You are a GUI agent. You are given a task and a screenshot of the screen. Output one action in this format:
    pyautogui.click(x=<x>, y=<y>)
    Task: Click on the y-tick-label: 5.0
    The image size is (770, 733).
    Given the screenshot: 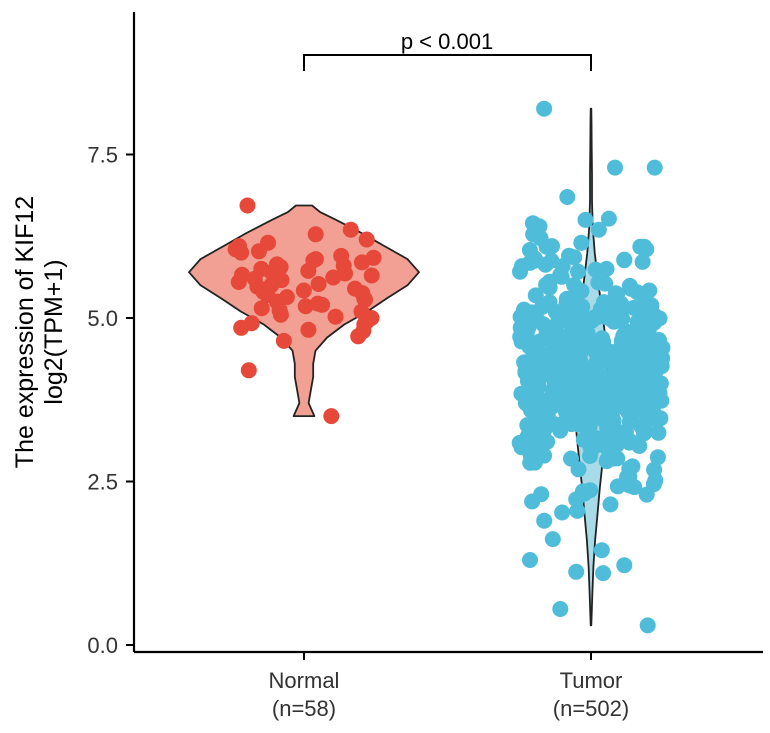 What is the action you would take?
    pyautogui.click(x=102, y=318)
    